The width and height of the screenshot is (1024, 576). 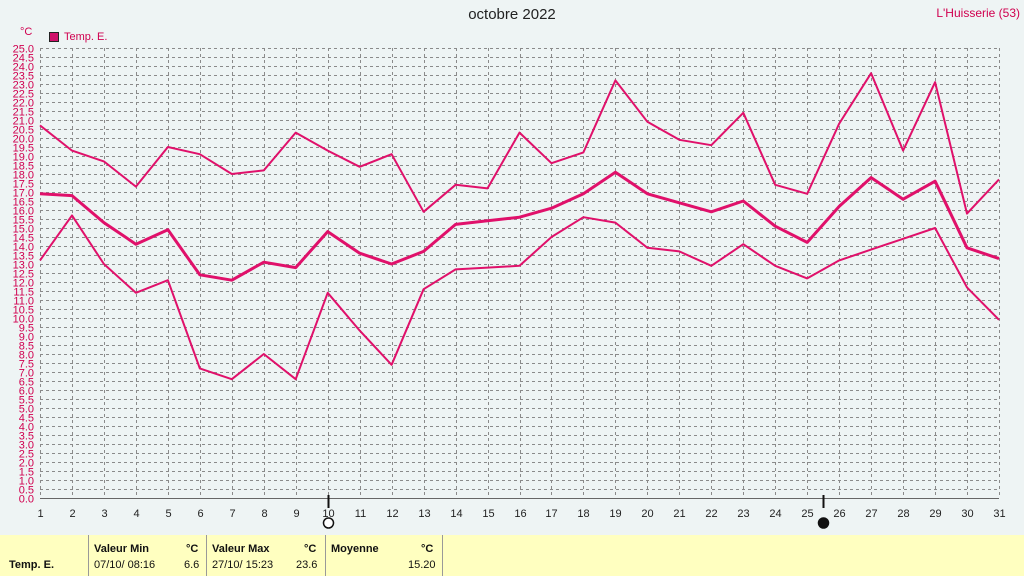 What do you see at coordinates (26, 437) in the screenshot?
I see `y-tick-label: 3.5` at bounding box center [26, 437].